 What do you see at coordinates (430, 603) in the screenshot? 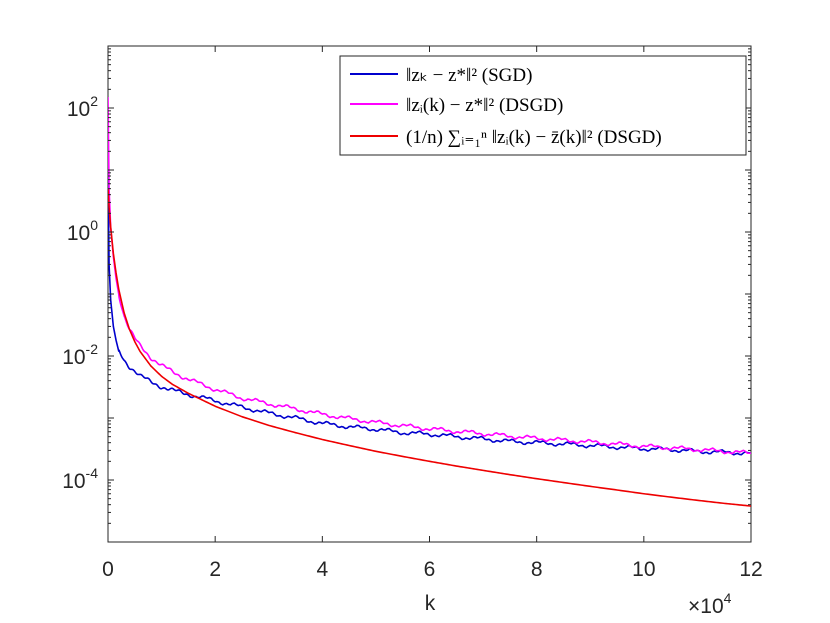
I see `x-axis-label: k` at bounding box center [430, 603].